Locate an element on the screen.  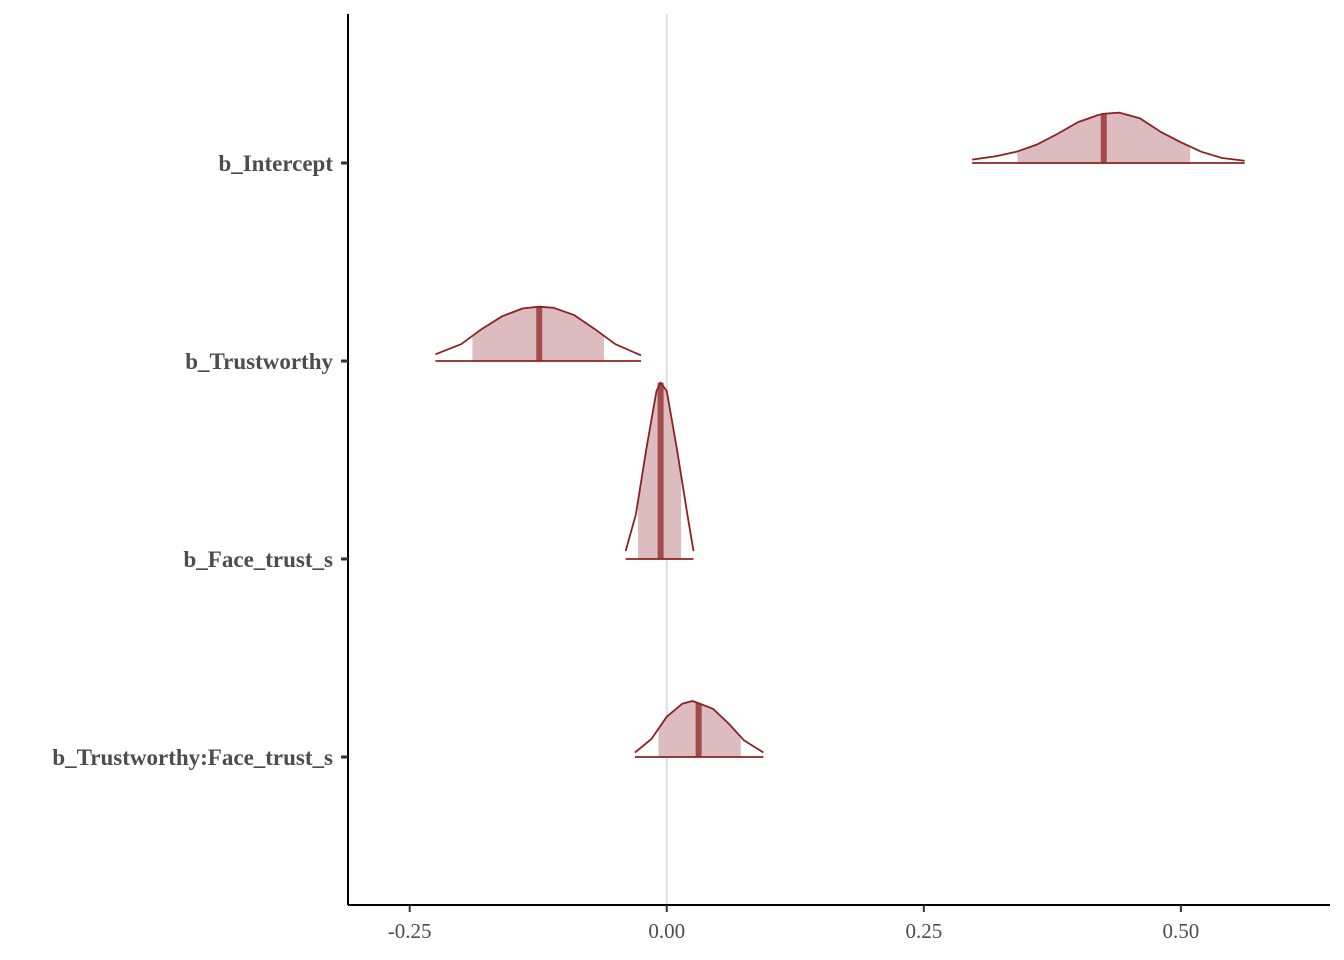
x-tick-label: -0.25 is located at coordinates (410, 931).